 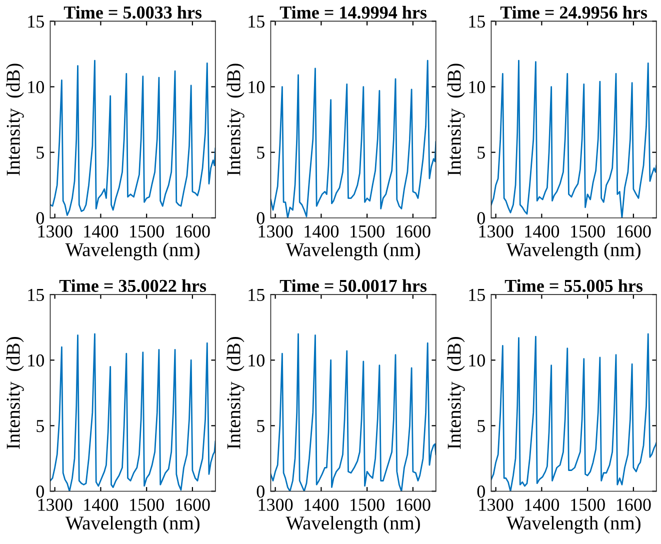 What do you see at coordinates (353, 12) in the screenshot?
I see `chart-title: Time = 14.9994 hrs` at bounding box center [353, 12].